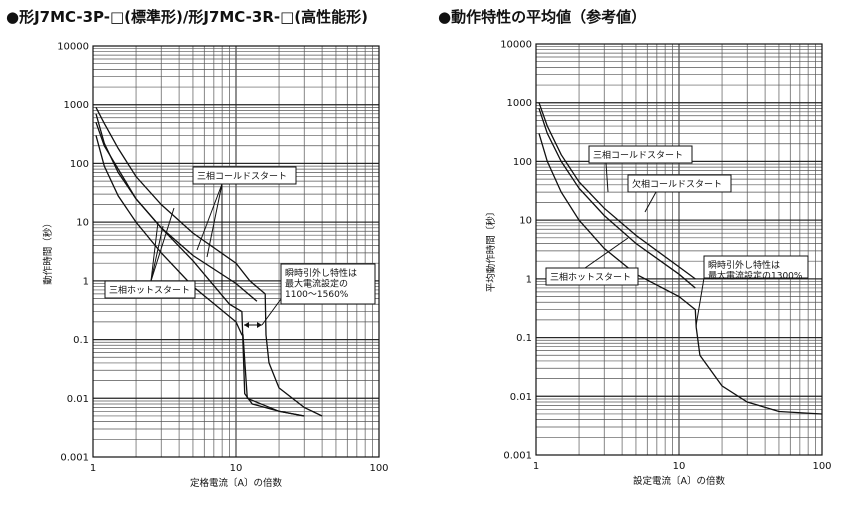  I want to click on annotation-text: 欠相コールドスタート, so click(677, 184).